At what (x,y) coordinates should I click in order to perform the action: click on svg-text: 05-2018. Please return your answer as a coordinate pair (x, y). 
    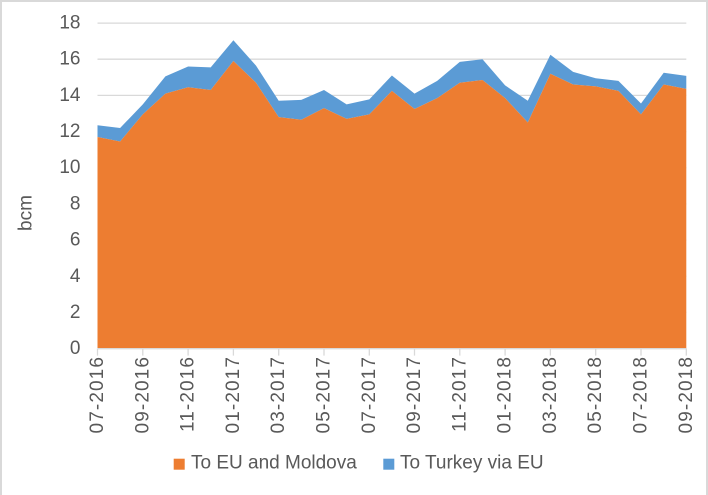
    Looking at the image, I should click on (595, 394).